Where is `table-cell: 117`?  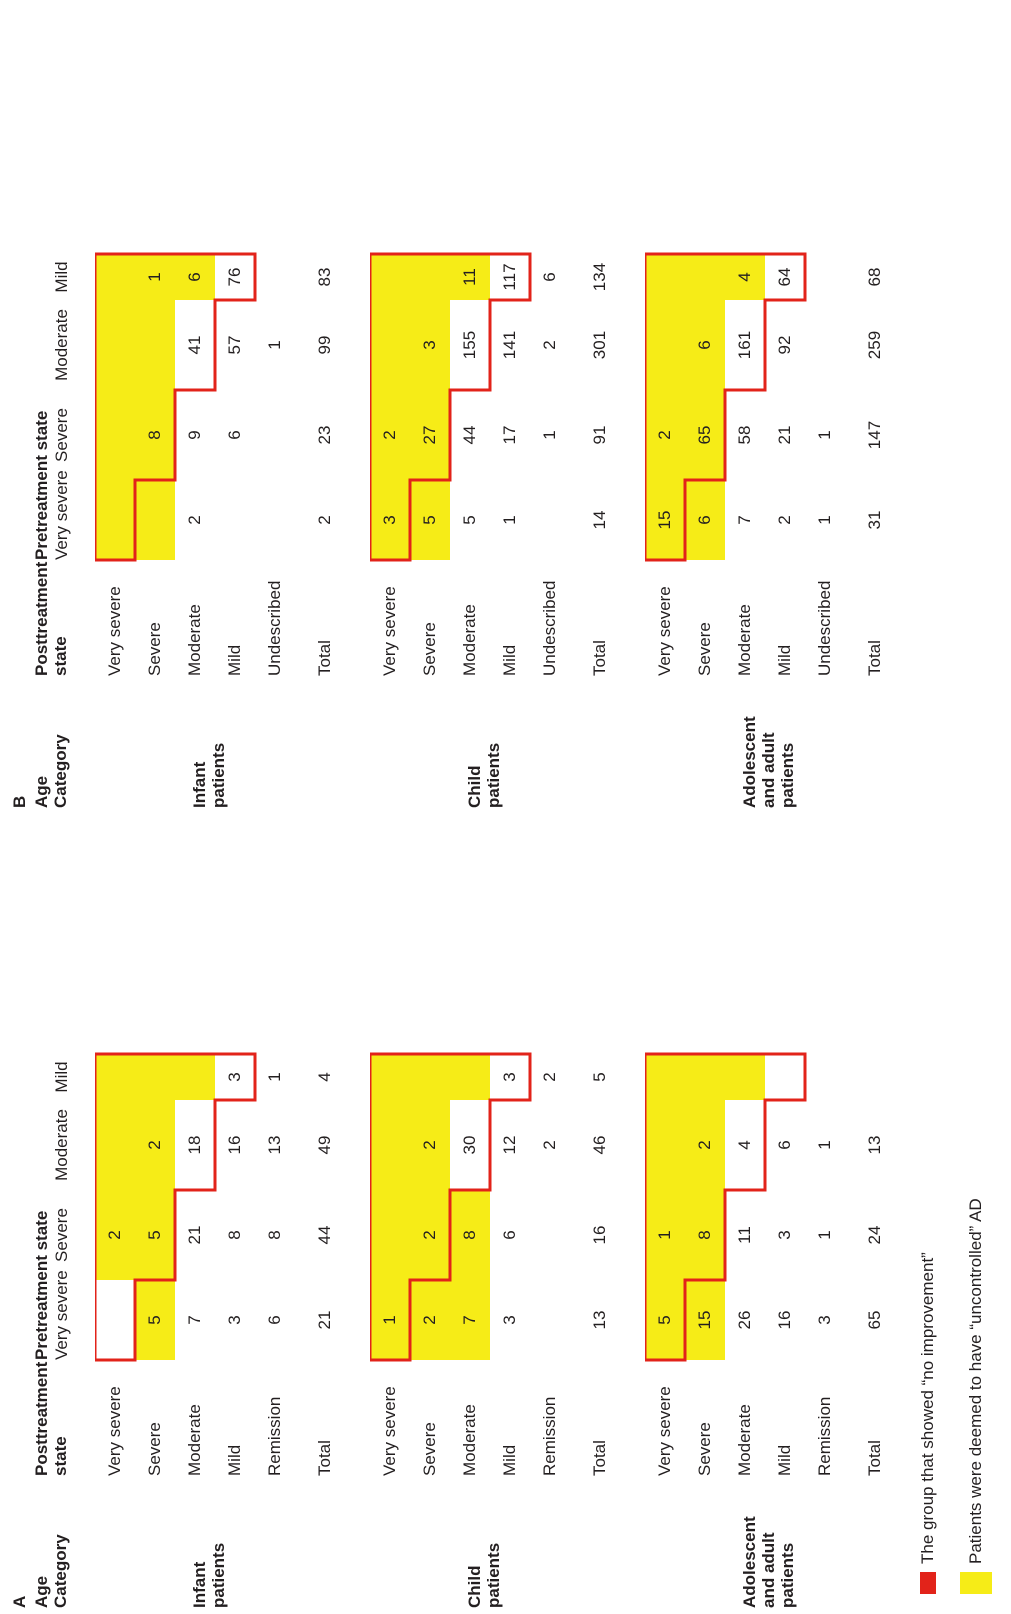
table-cell: 117 is located at coordinates (509, 277).